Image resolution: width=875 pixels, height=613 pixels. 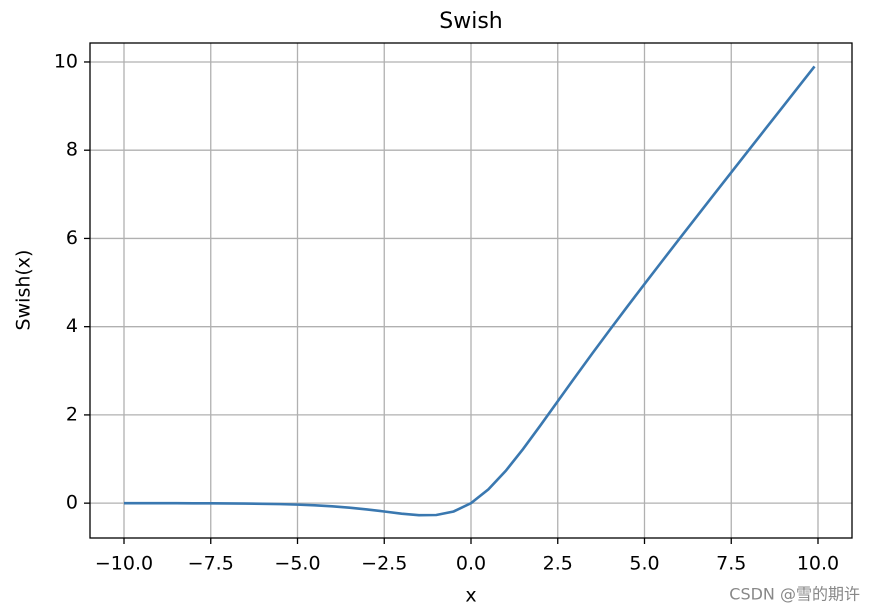 What do you see at coordinates (731, 564) in the screenshot?
I see `x-tick-label: 7.5` at bounding box center [731, 564].